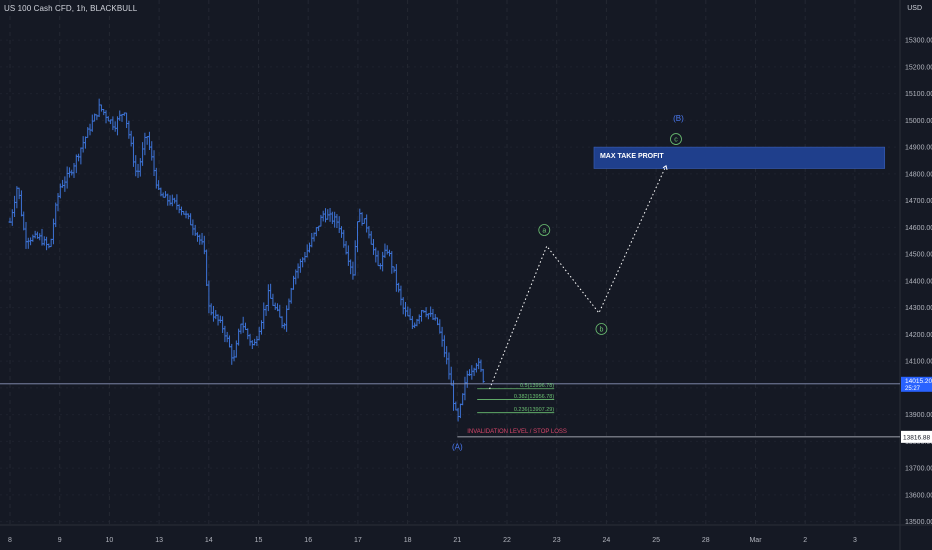 This screenshot has height=550, width=932. Describe the element at coordinates (739, 157) in the screenshot. I see `take-profit-zone` at that location.